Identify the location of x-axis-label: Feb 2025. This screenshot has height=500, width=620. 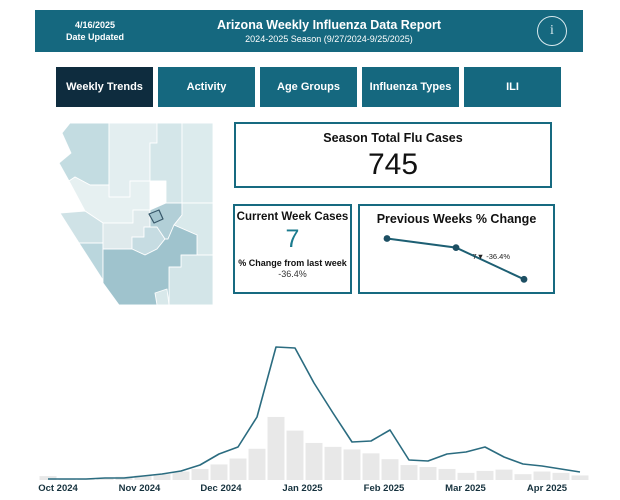
(384, 488).